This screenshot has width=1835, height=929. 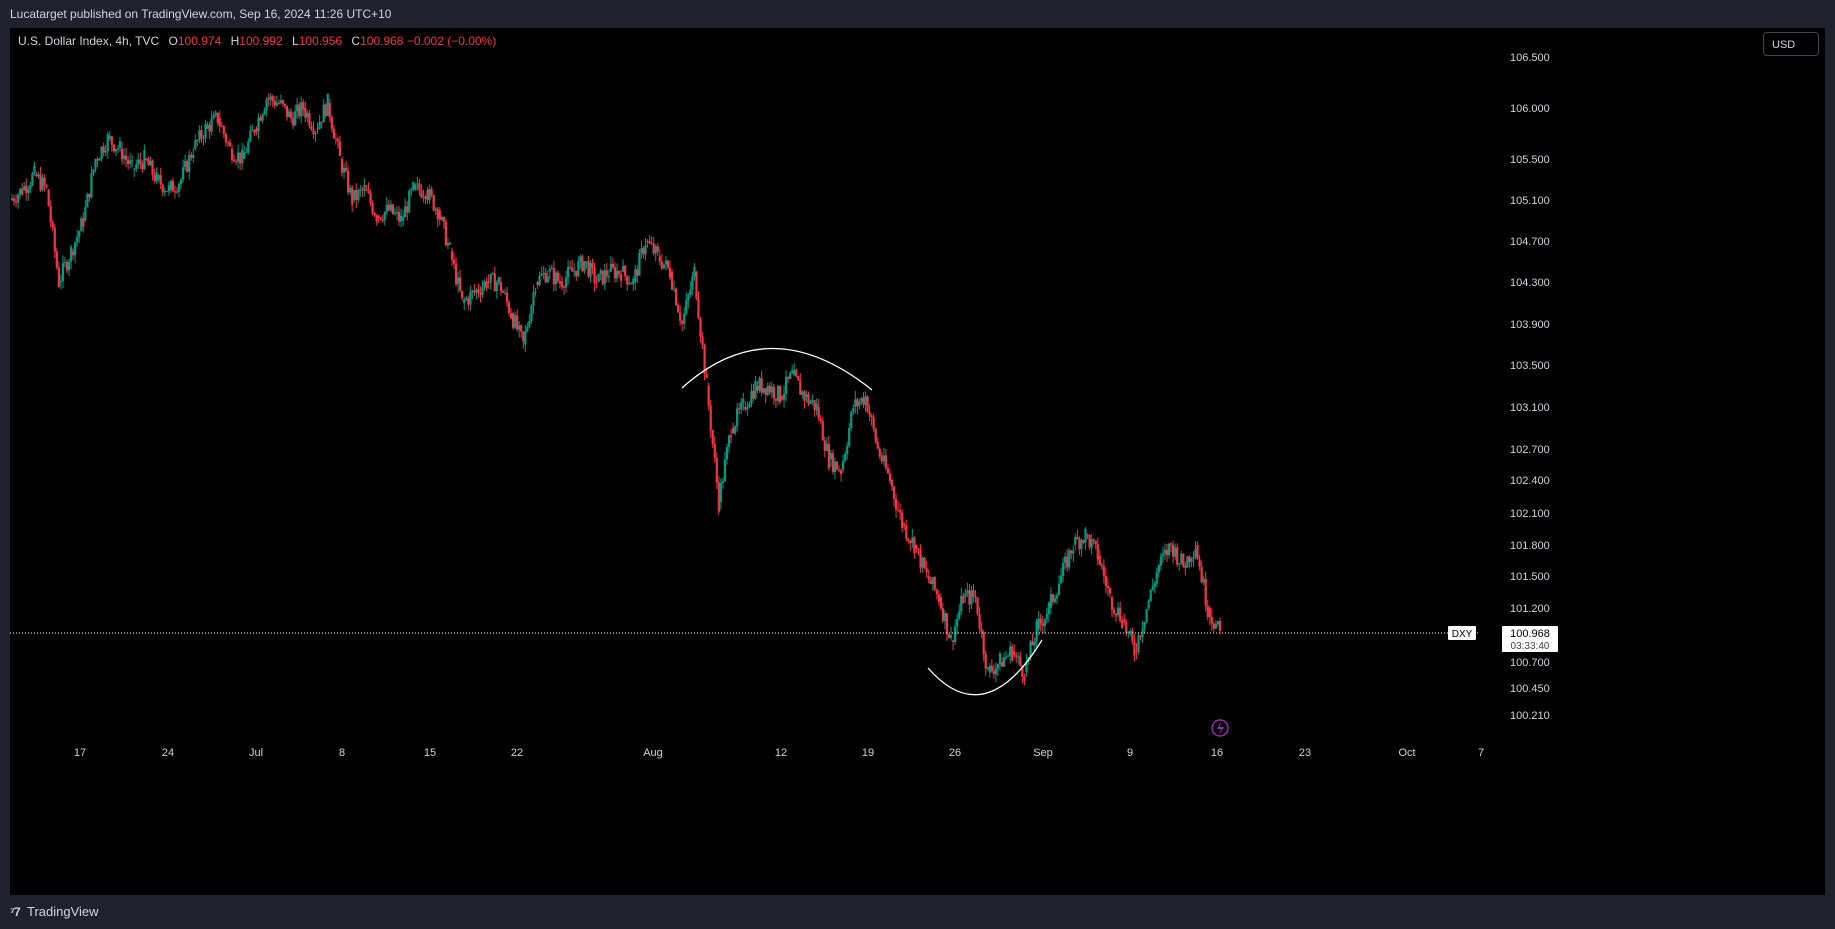 What do you see at coordinates (1043, 753) in the screenshot?
I see `time-tick-label: Sep` at bounding box center [1043, 753].